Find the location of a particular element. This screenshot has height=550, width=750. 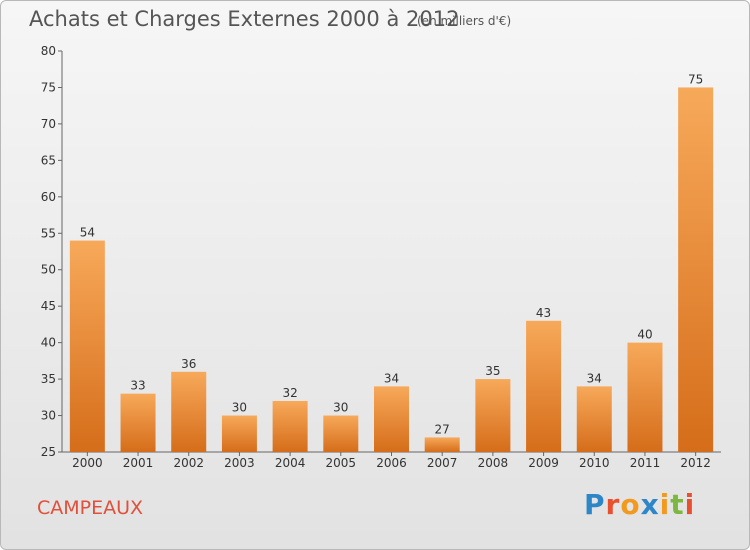

value-label-2005: 30 is located at coordinates (340, 408).